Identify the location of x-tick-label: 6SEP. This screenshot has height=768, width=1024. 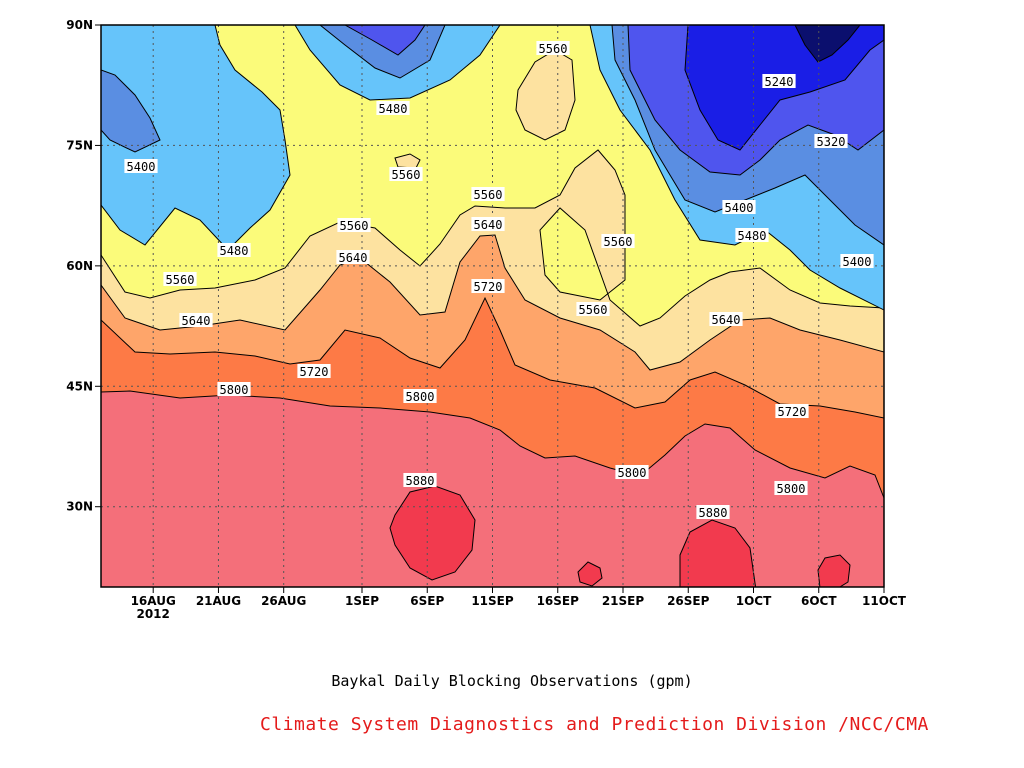
(427, 601).